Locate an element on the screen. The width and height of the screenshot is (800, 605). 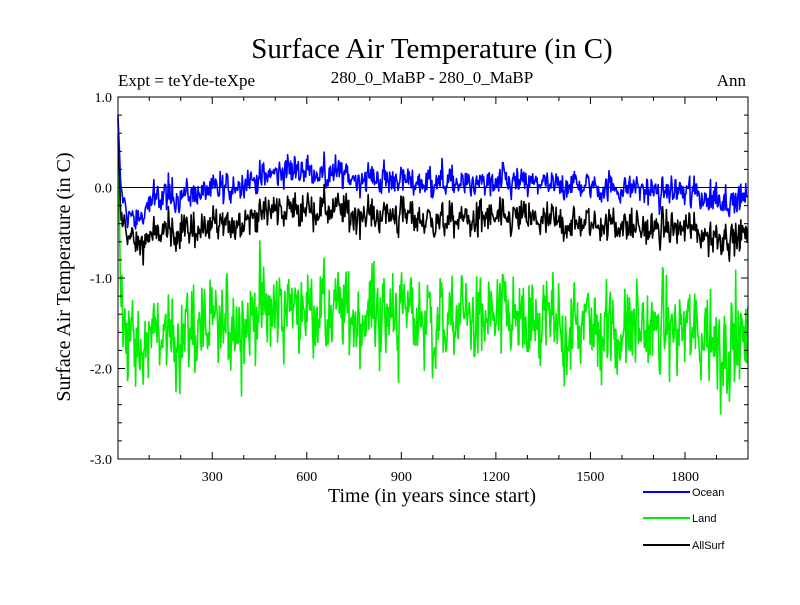
chart-title: Surface Air Temperature (in C) is located at coordinates (431, 49).